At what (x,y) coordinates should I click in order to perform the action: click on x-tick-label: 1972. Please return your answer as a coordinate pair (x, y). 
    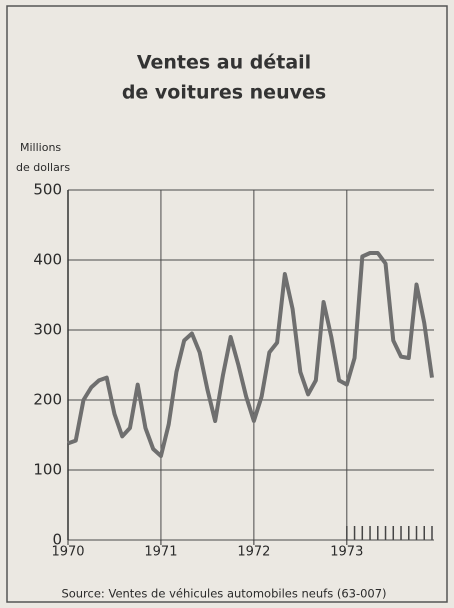
    Looking at the image, I should click on (253, 552).